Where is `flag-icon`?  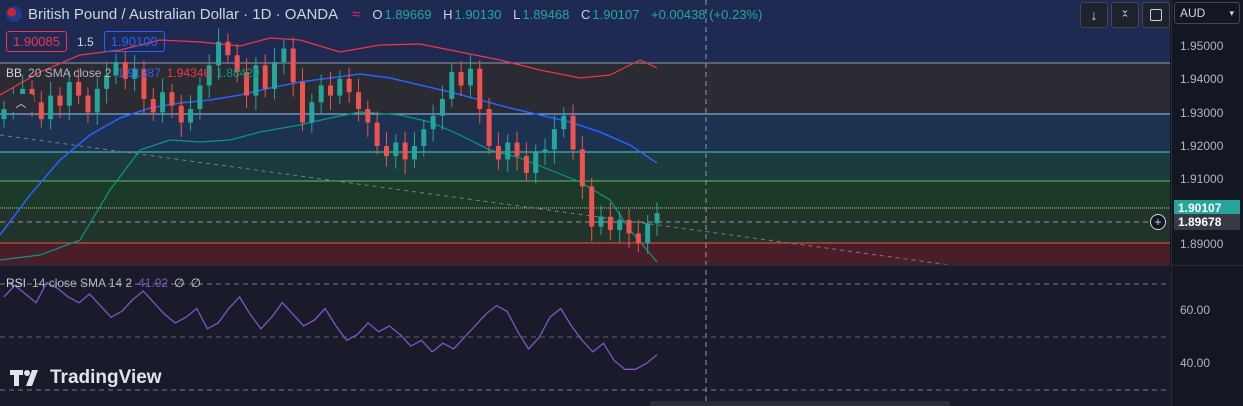 flag-icon is located at coordinates (14, 14).